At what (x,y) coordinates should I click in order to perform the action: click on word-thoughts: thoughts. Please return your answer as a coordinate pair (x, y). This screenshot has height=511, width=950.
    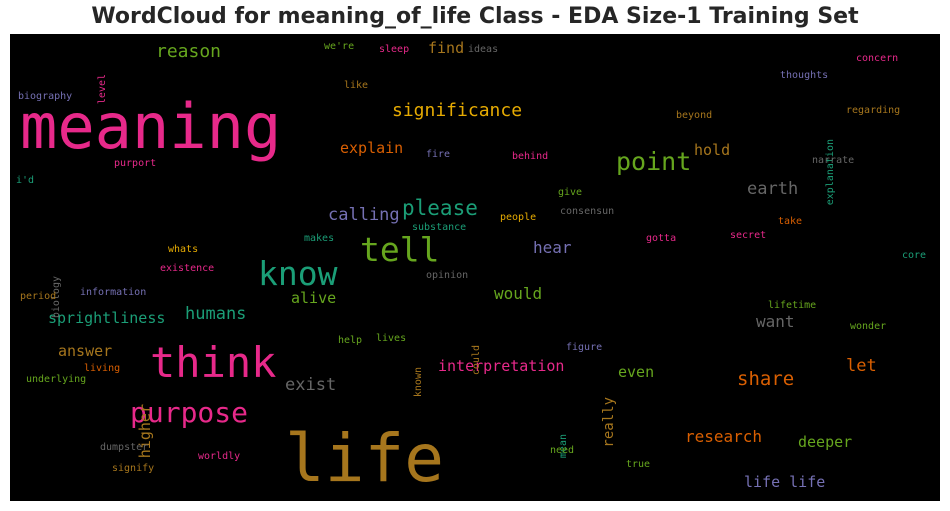
    Looking at the image, I should click on (804, 75).